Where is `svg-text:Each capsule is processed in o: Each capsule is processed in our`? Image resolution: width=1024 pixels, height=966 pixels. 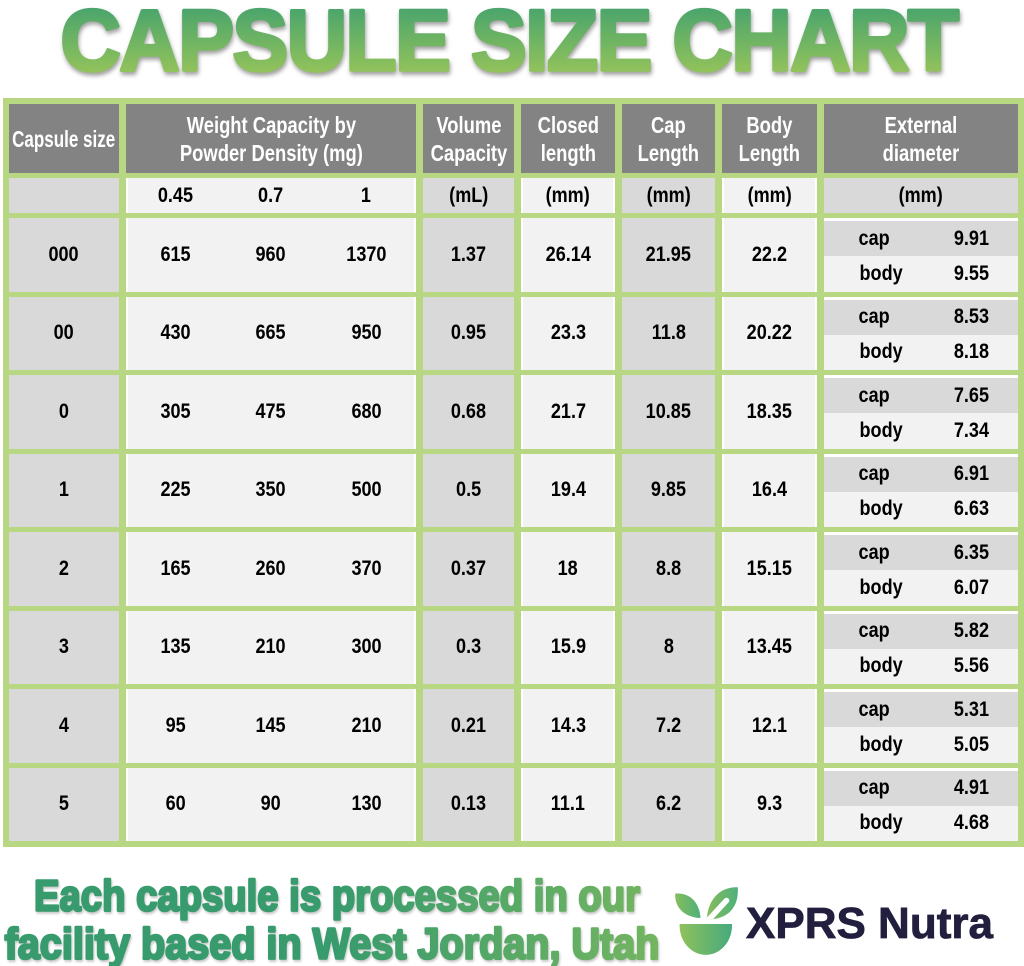
svg-text:Each capsule is processed in o: Each capsule is processed in our is located at coordinates (337, 895).